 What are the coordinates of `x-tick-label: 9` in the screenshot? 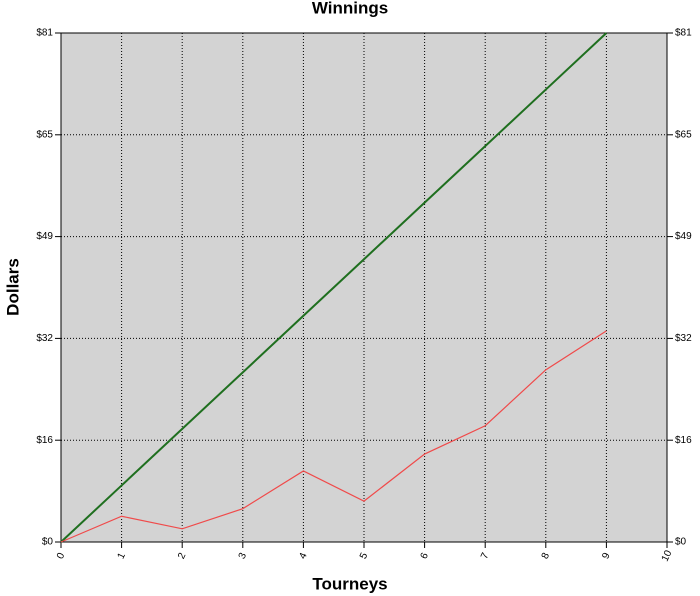 It's located at (606, 556).